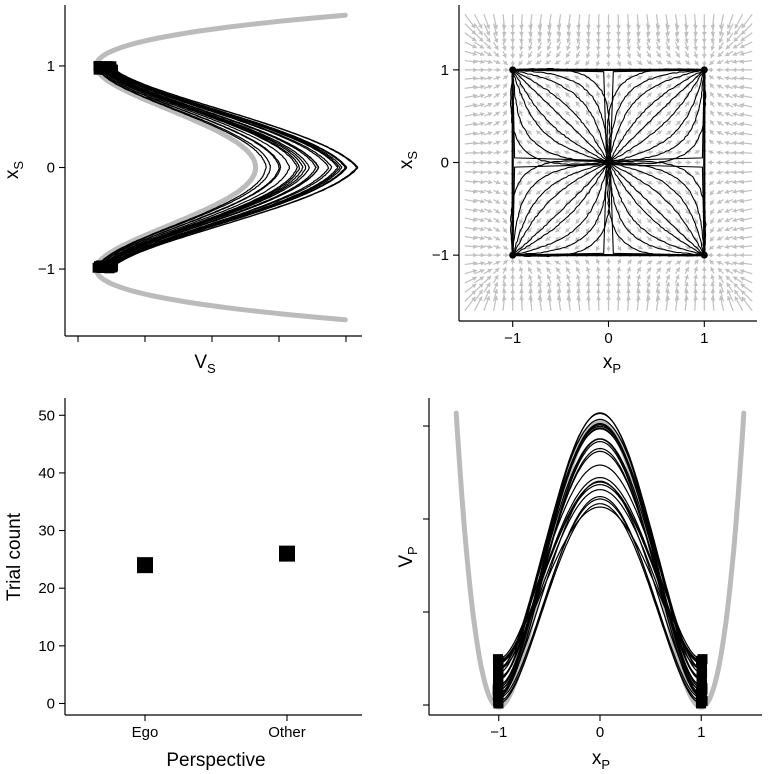 The image size is (772, 774). Describe the element at coordinates (215, 760) in the screenshot. I see `bl-x-axis-label: Perspective` at that location.